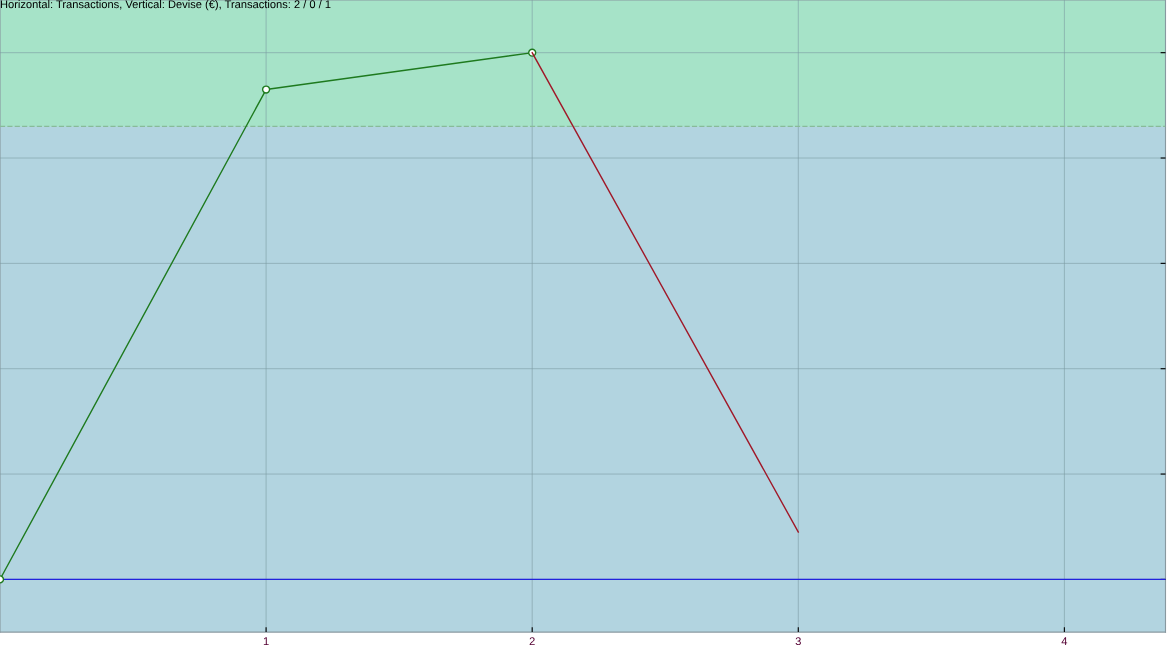 This screenshot has height=655, width=1169. What do you see at coordinates (798, 641) in the screenshot?
I see `x-tick-label: 3` at bounding box center [798, 641].